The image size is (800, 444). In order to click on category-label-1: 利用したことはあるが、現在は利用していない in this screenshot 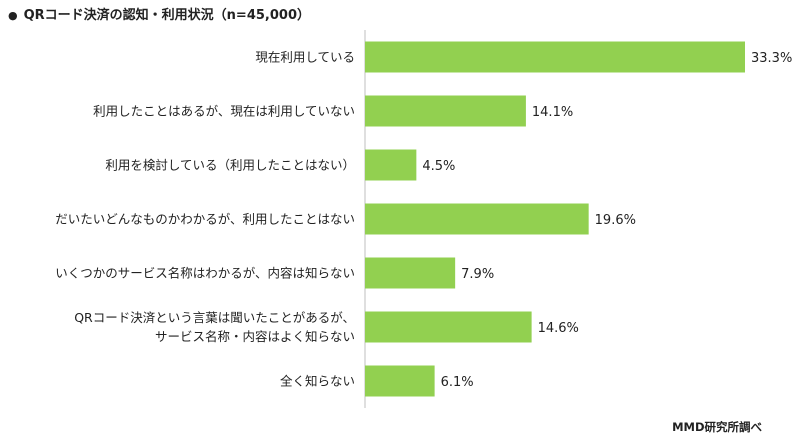, I will do `click(224, 111)`.